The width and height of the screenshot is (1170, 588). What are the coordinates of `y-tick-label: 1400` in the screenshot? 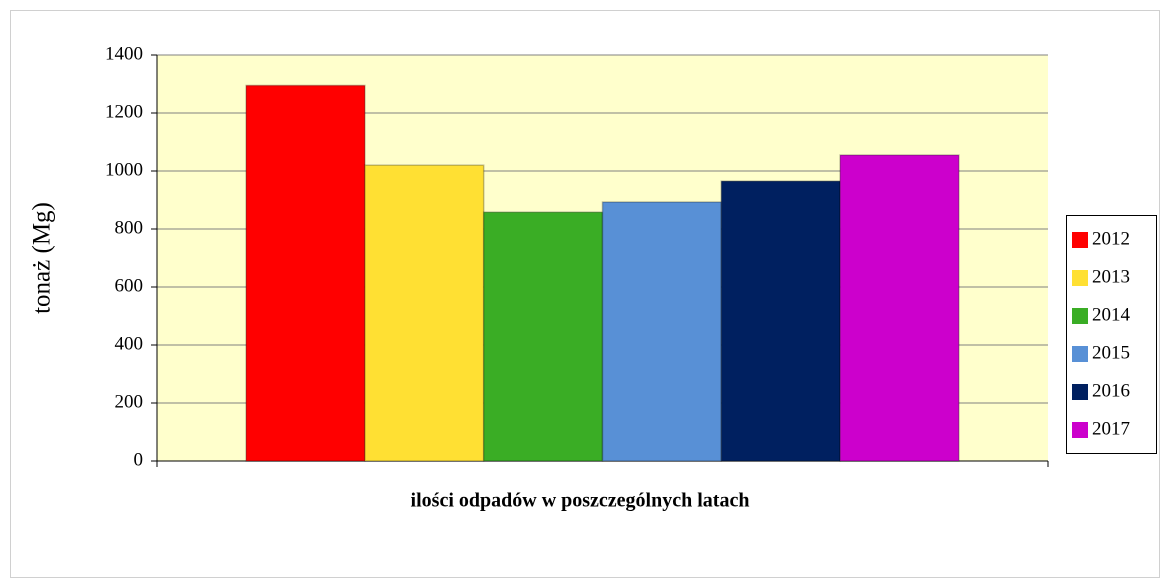 It's located at (124, 53).